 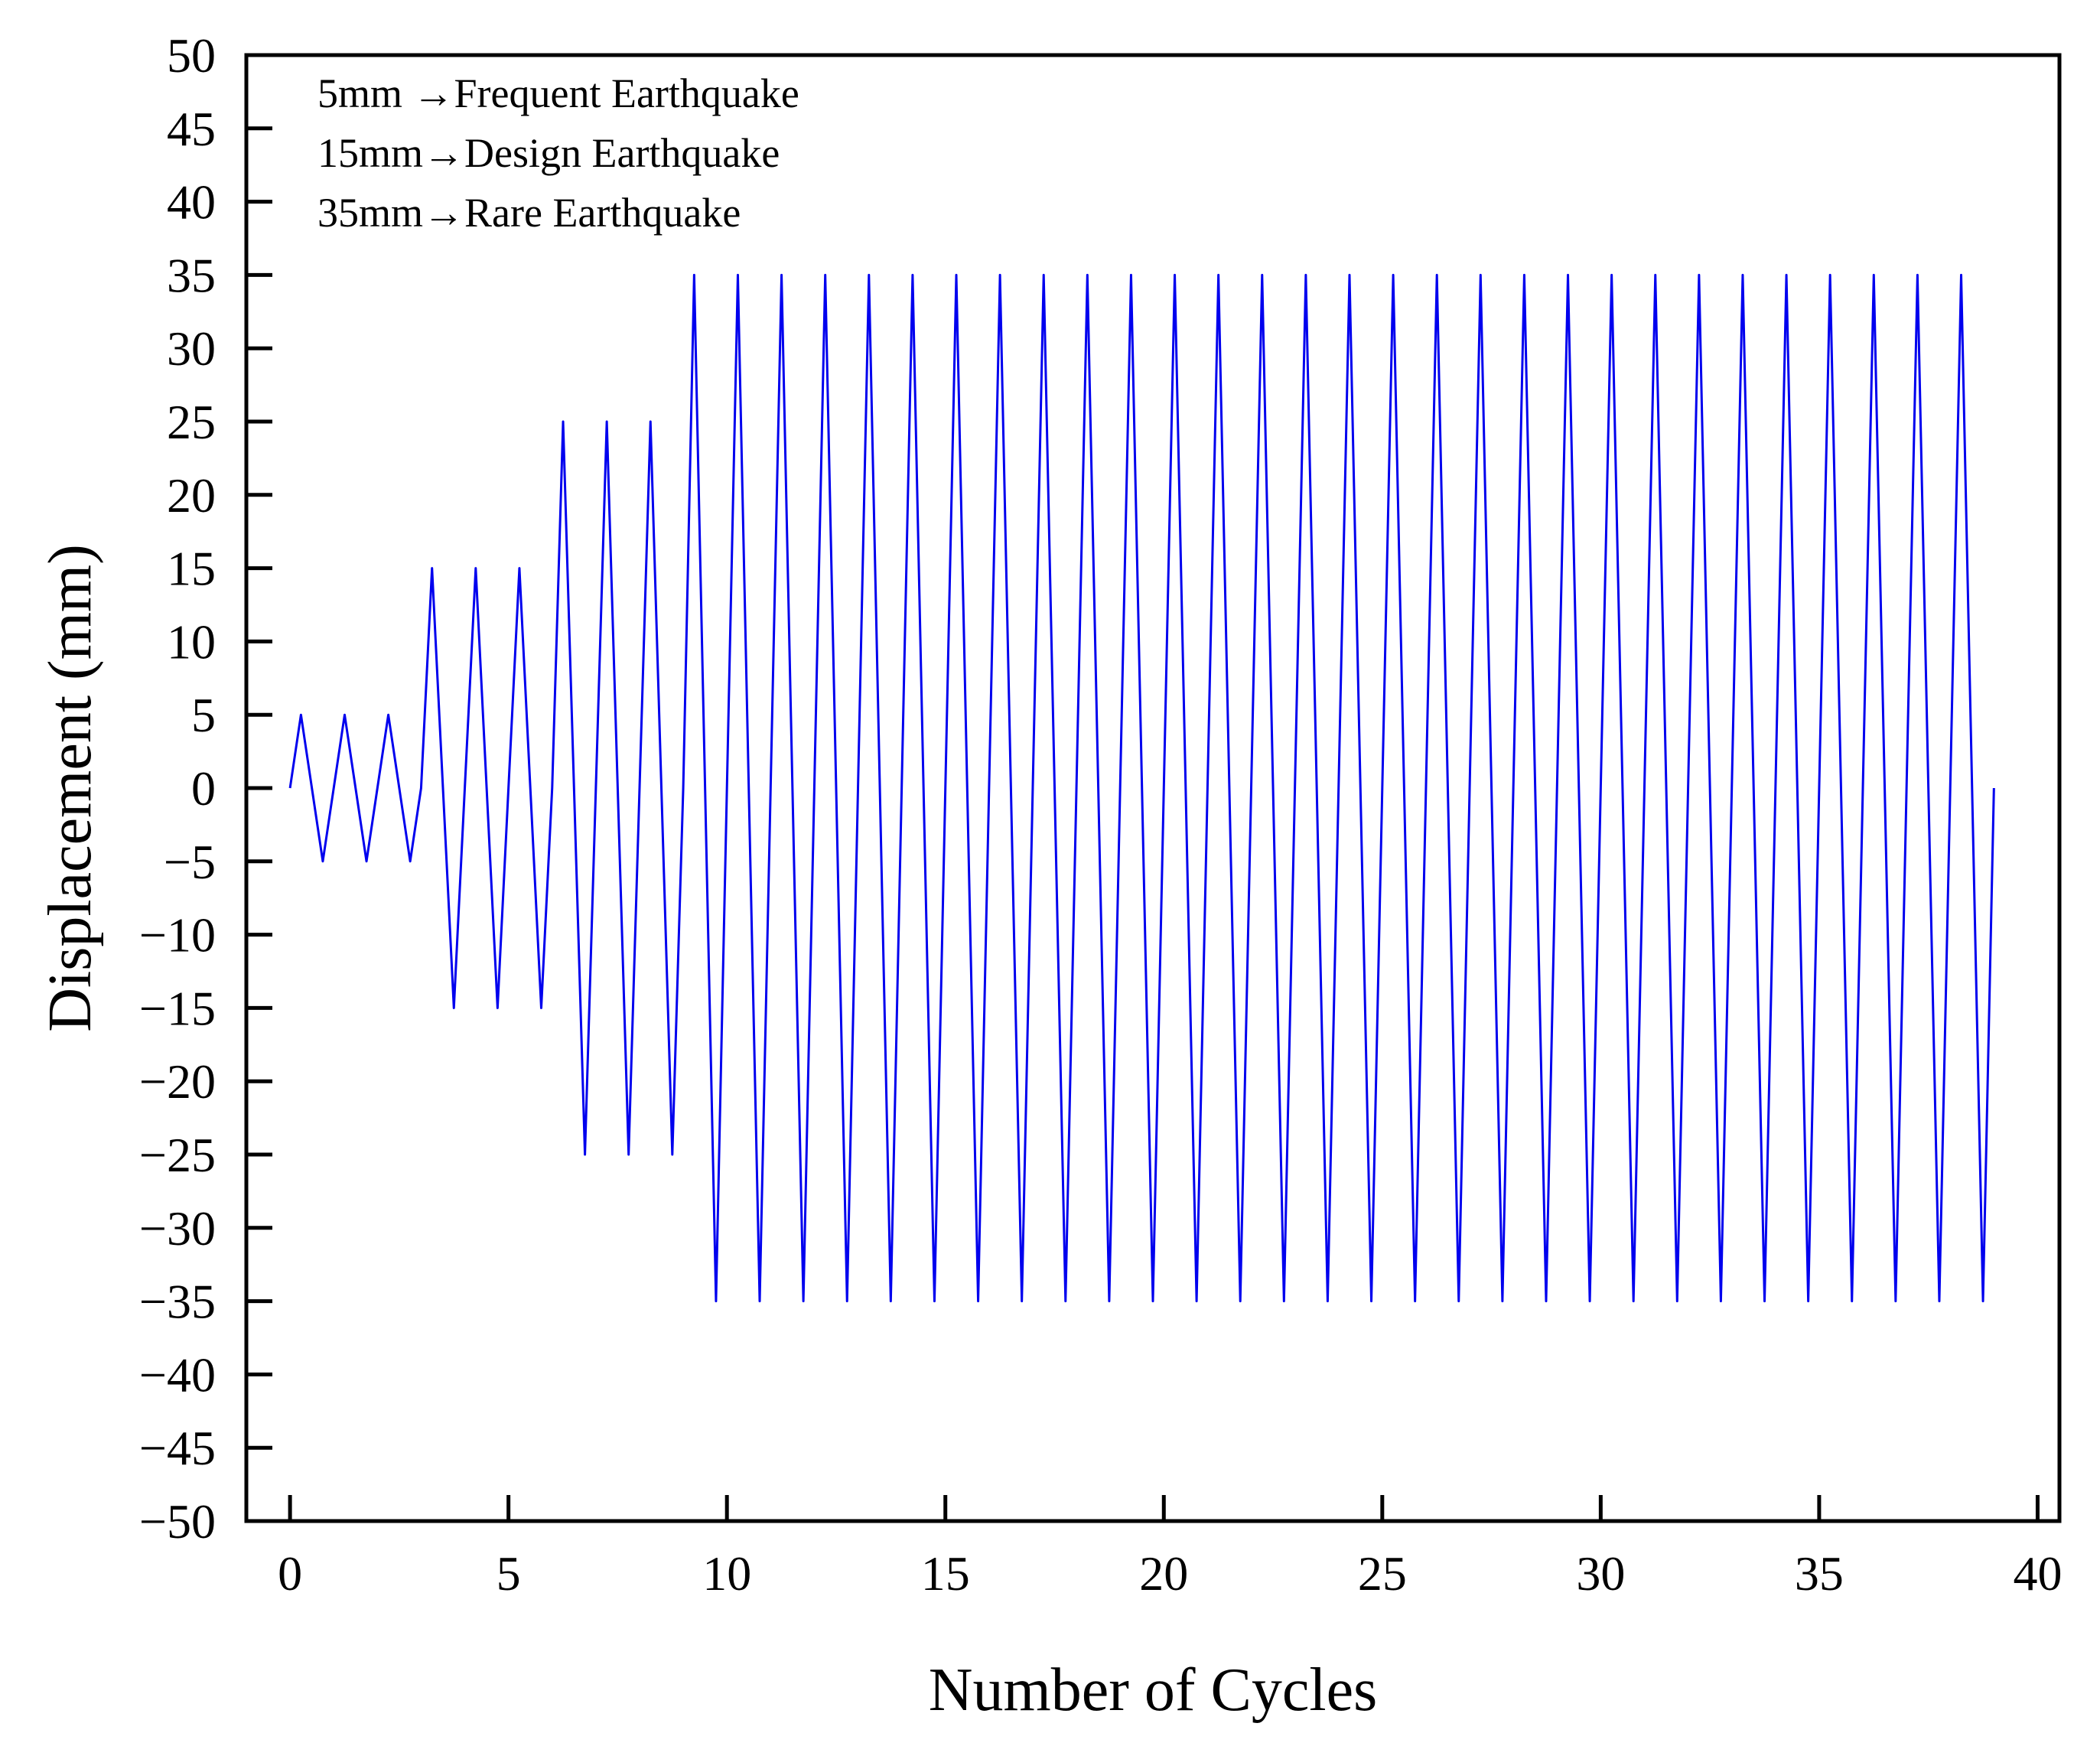 I want to click on y-tick-label: −10, so click(x=177, y=936).